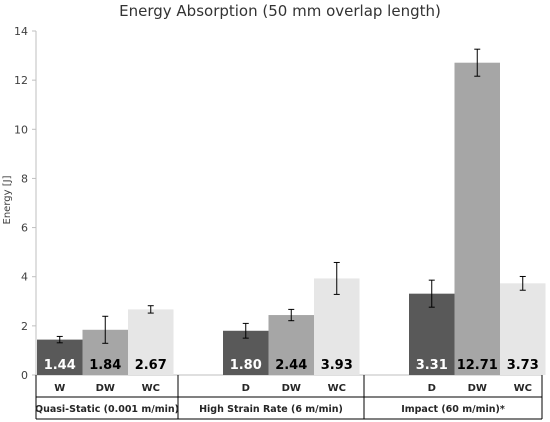  I want to click on x-group-label: Impact (60 m/min)*, so click(453, 409).